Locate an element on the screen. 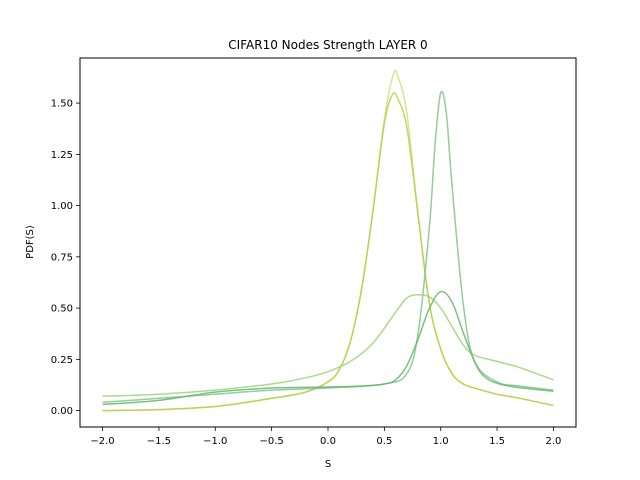 The width and height of the screenshot is (640, 480). x-tick-label: −1.0 is located at coordinates (215, 441).